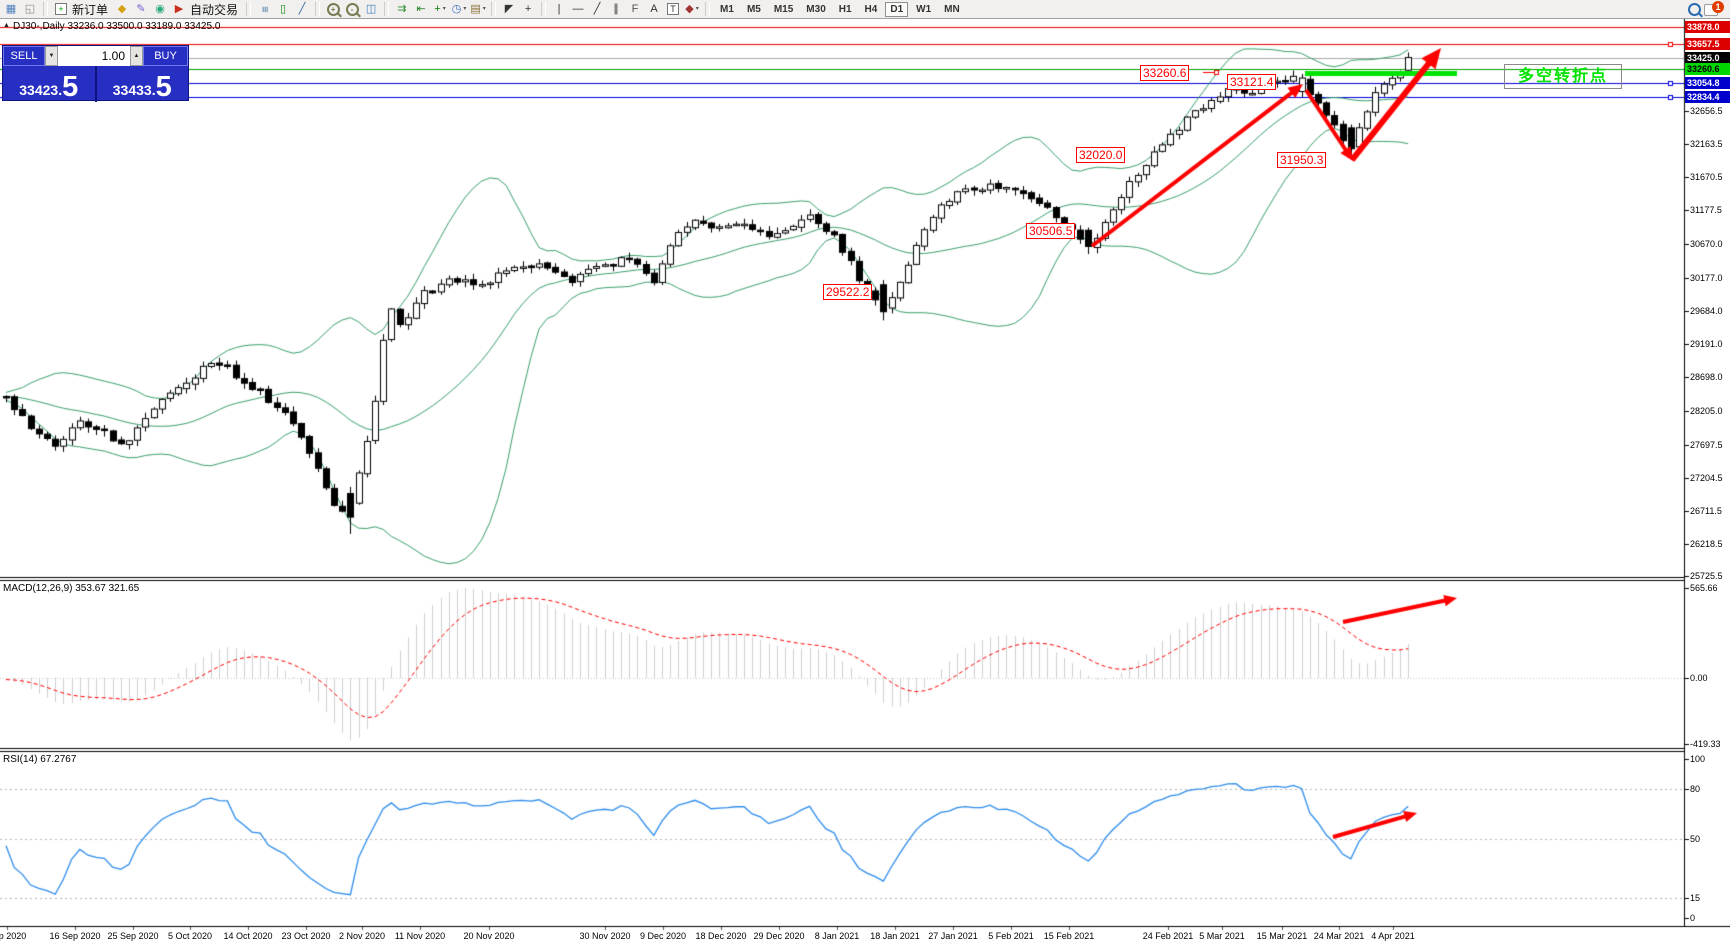 Image resolution: width=1730 pixels, height=948 pixels. What do you see at coordinates (1718, 7) in the screenshot?
I see `notification-count-badge: 1` at bounding box center [1718, 7].